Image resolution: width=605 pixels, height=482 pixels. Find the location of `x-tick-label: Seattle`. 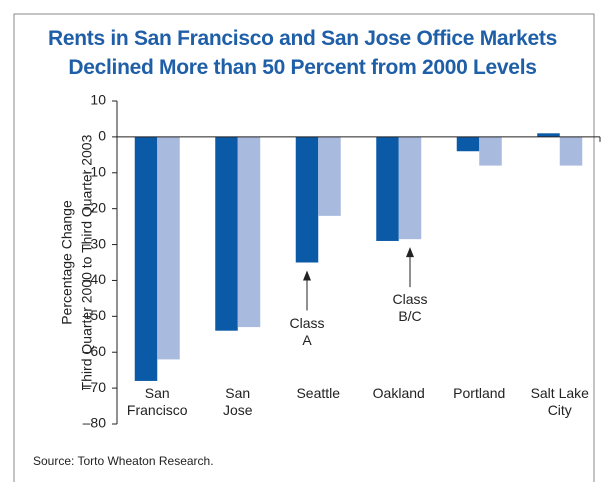

x-tick-label: Seattle is located at coordinates (318, 393).